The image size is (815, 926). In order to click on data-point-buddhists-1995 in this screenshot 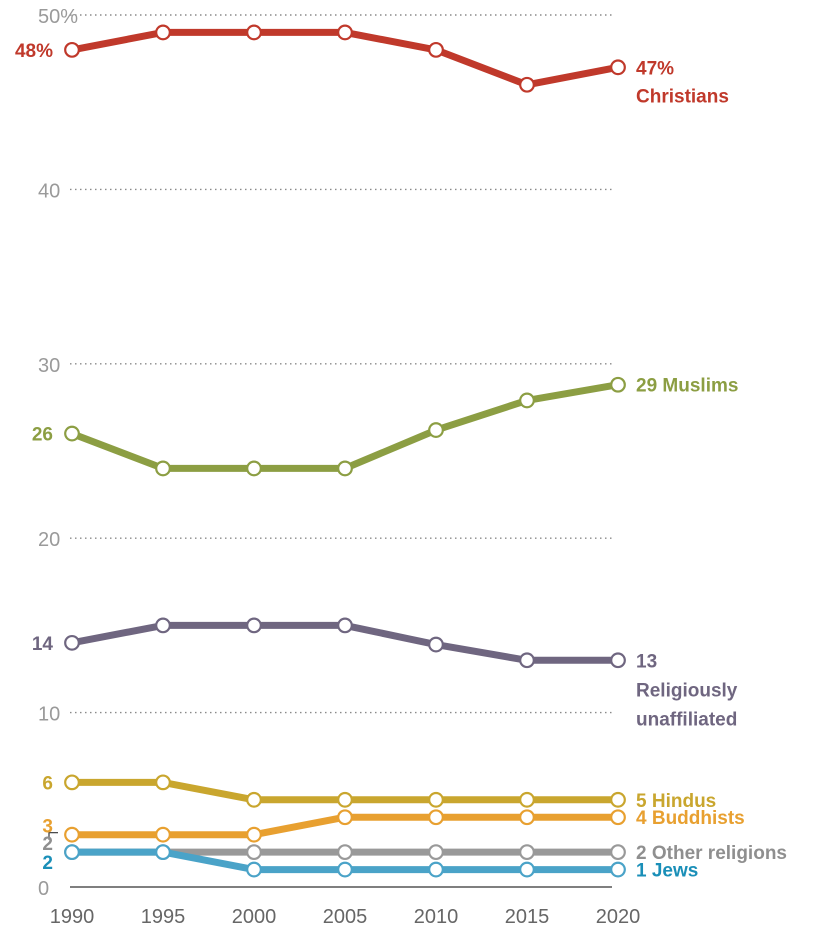, I will do `click(163, 834)`.